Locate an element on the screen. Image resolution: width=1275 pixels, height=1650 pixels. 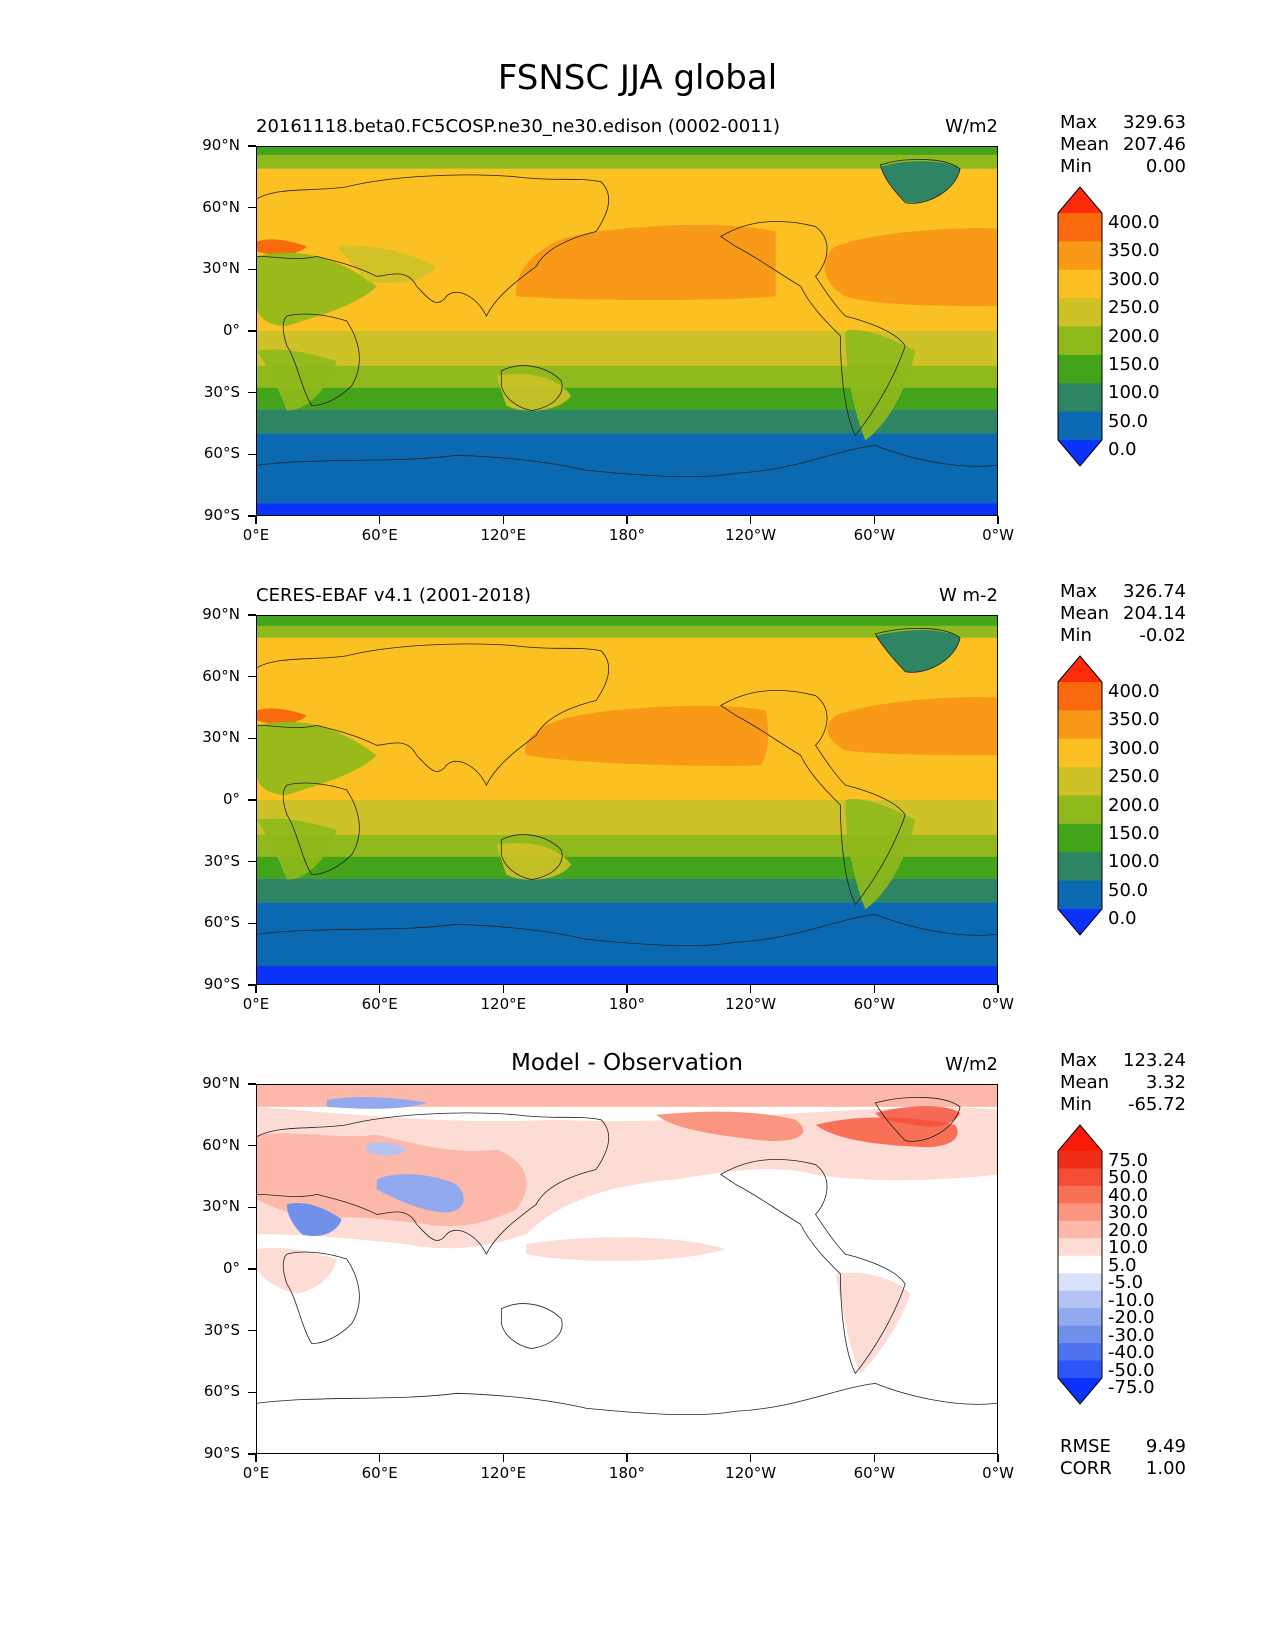
mean-value: 3.32 is located at coordinates (1165, 1082).